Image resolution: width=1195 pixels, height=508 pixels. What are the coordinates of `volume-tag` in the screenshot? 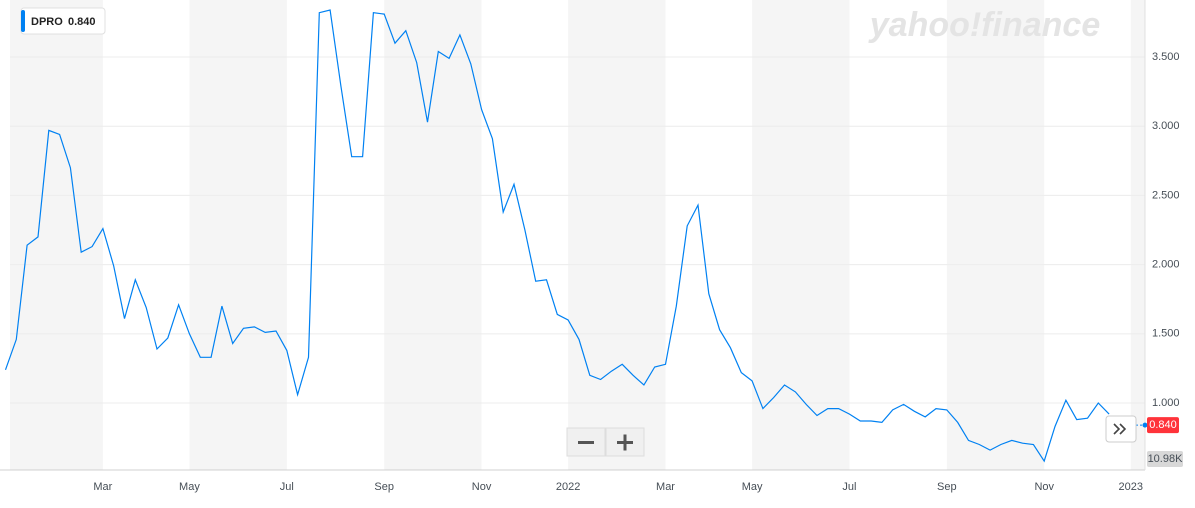 It's located at (1165, 459).